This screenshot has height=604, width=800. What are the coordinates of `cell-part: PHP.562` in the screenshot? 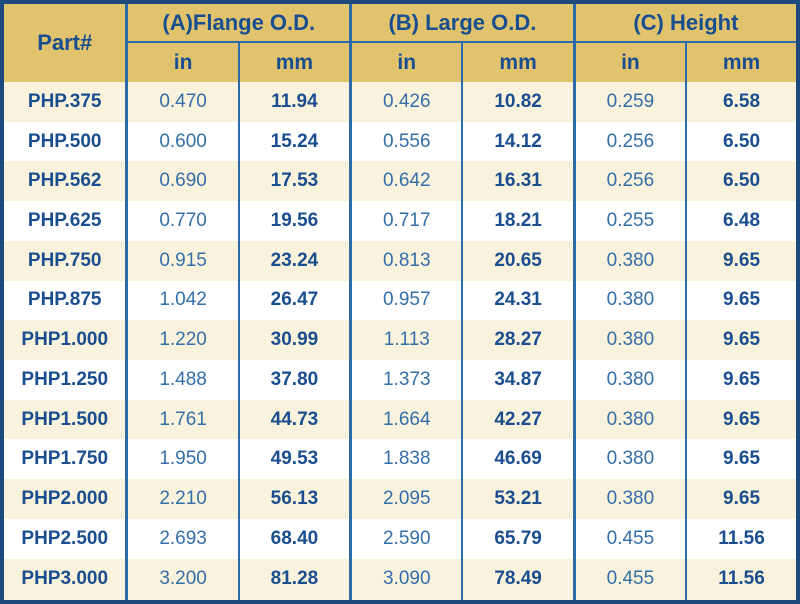 It's located at (64, 181).